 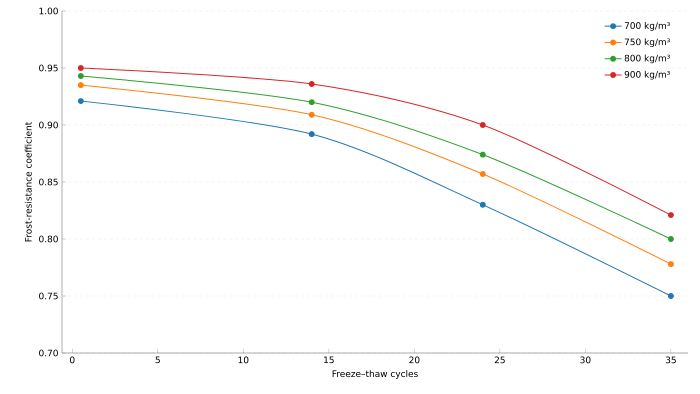 What do you see at coordinates (28, 182) in the screenshot?
I see `y-axis-title: Frost-resistance coefficient` at bounding box center [28, 182].